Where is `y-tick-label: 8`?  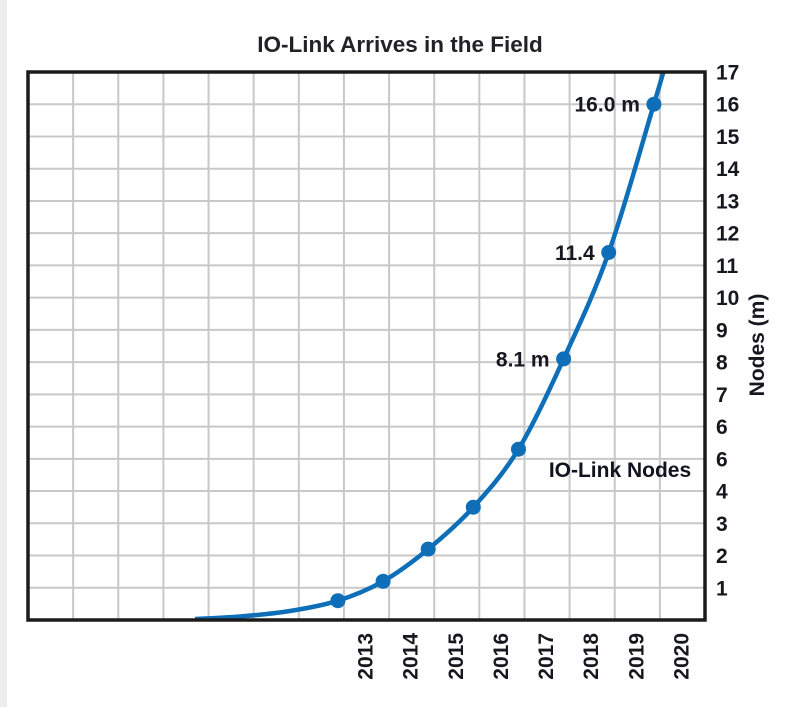 y-tick-label: 8 is located at coordinates (722, 363).